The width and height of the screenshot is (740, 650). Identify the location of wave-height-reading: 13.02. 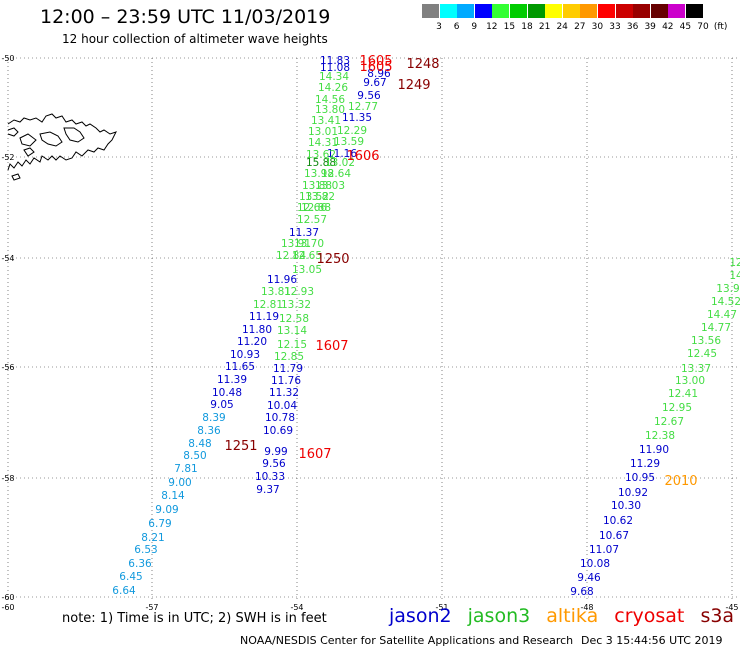
(340, 163).